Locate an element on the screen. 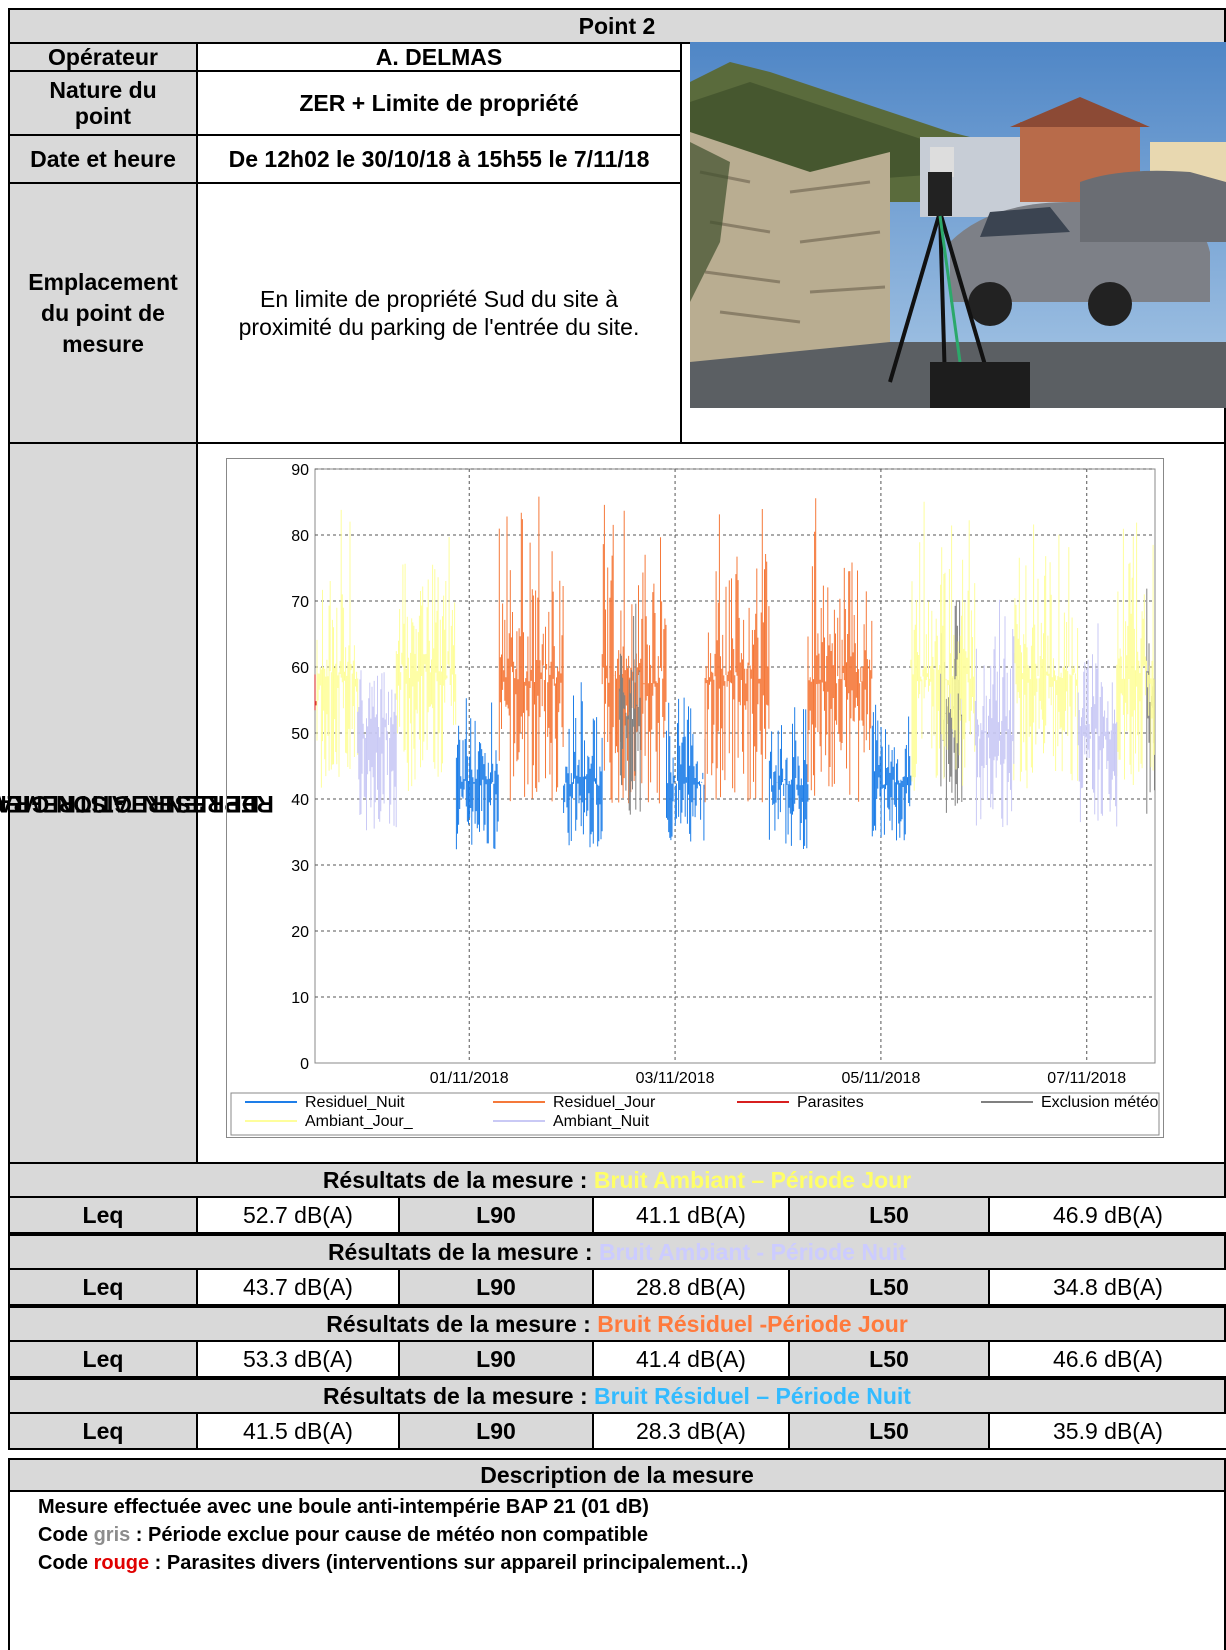 The image size is (1226, 1650). x-tick-label: 01/11/2018 is located at coordinates (469, 1078).